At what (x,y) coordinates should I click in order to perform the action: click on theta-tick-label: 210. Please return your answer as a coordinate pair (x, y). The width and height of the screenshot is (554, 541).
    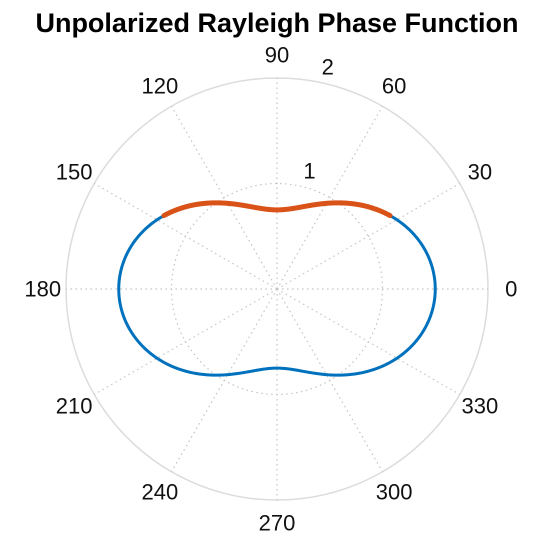
    Looking at the image, I should click on (74, 406).